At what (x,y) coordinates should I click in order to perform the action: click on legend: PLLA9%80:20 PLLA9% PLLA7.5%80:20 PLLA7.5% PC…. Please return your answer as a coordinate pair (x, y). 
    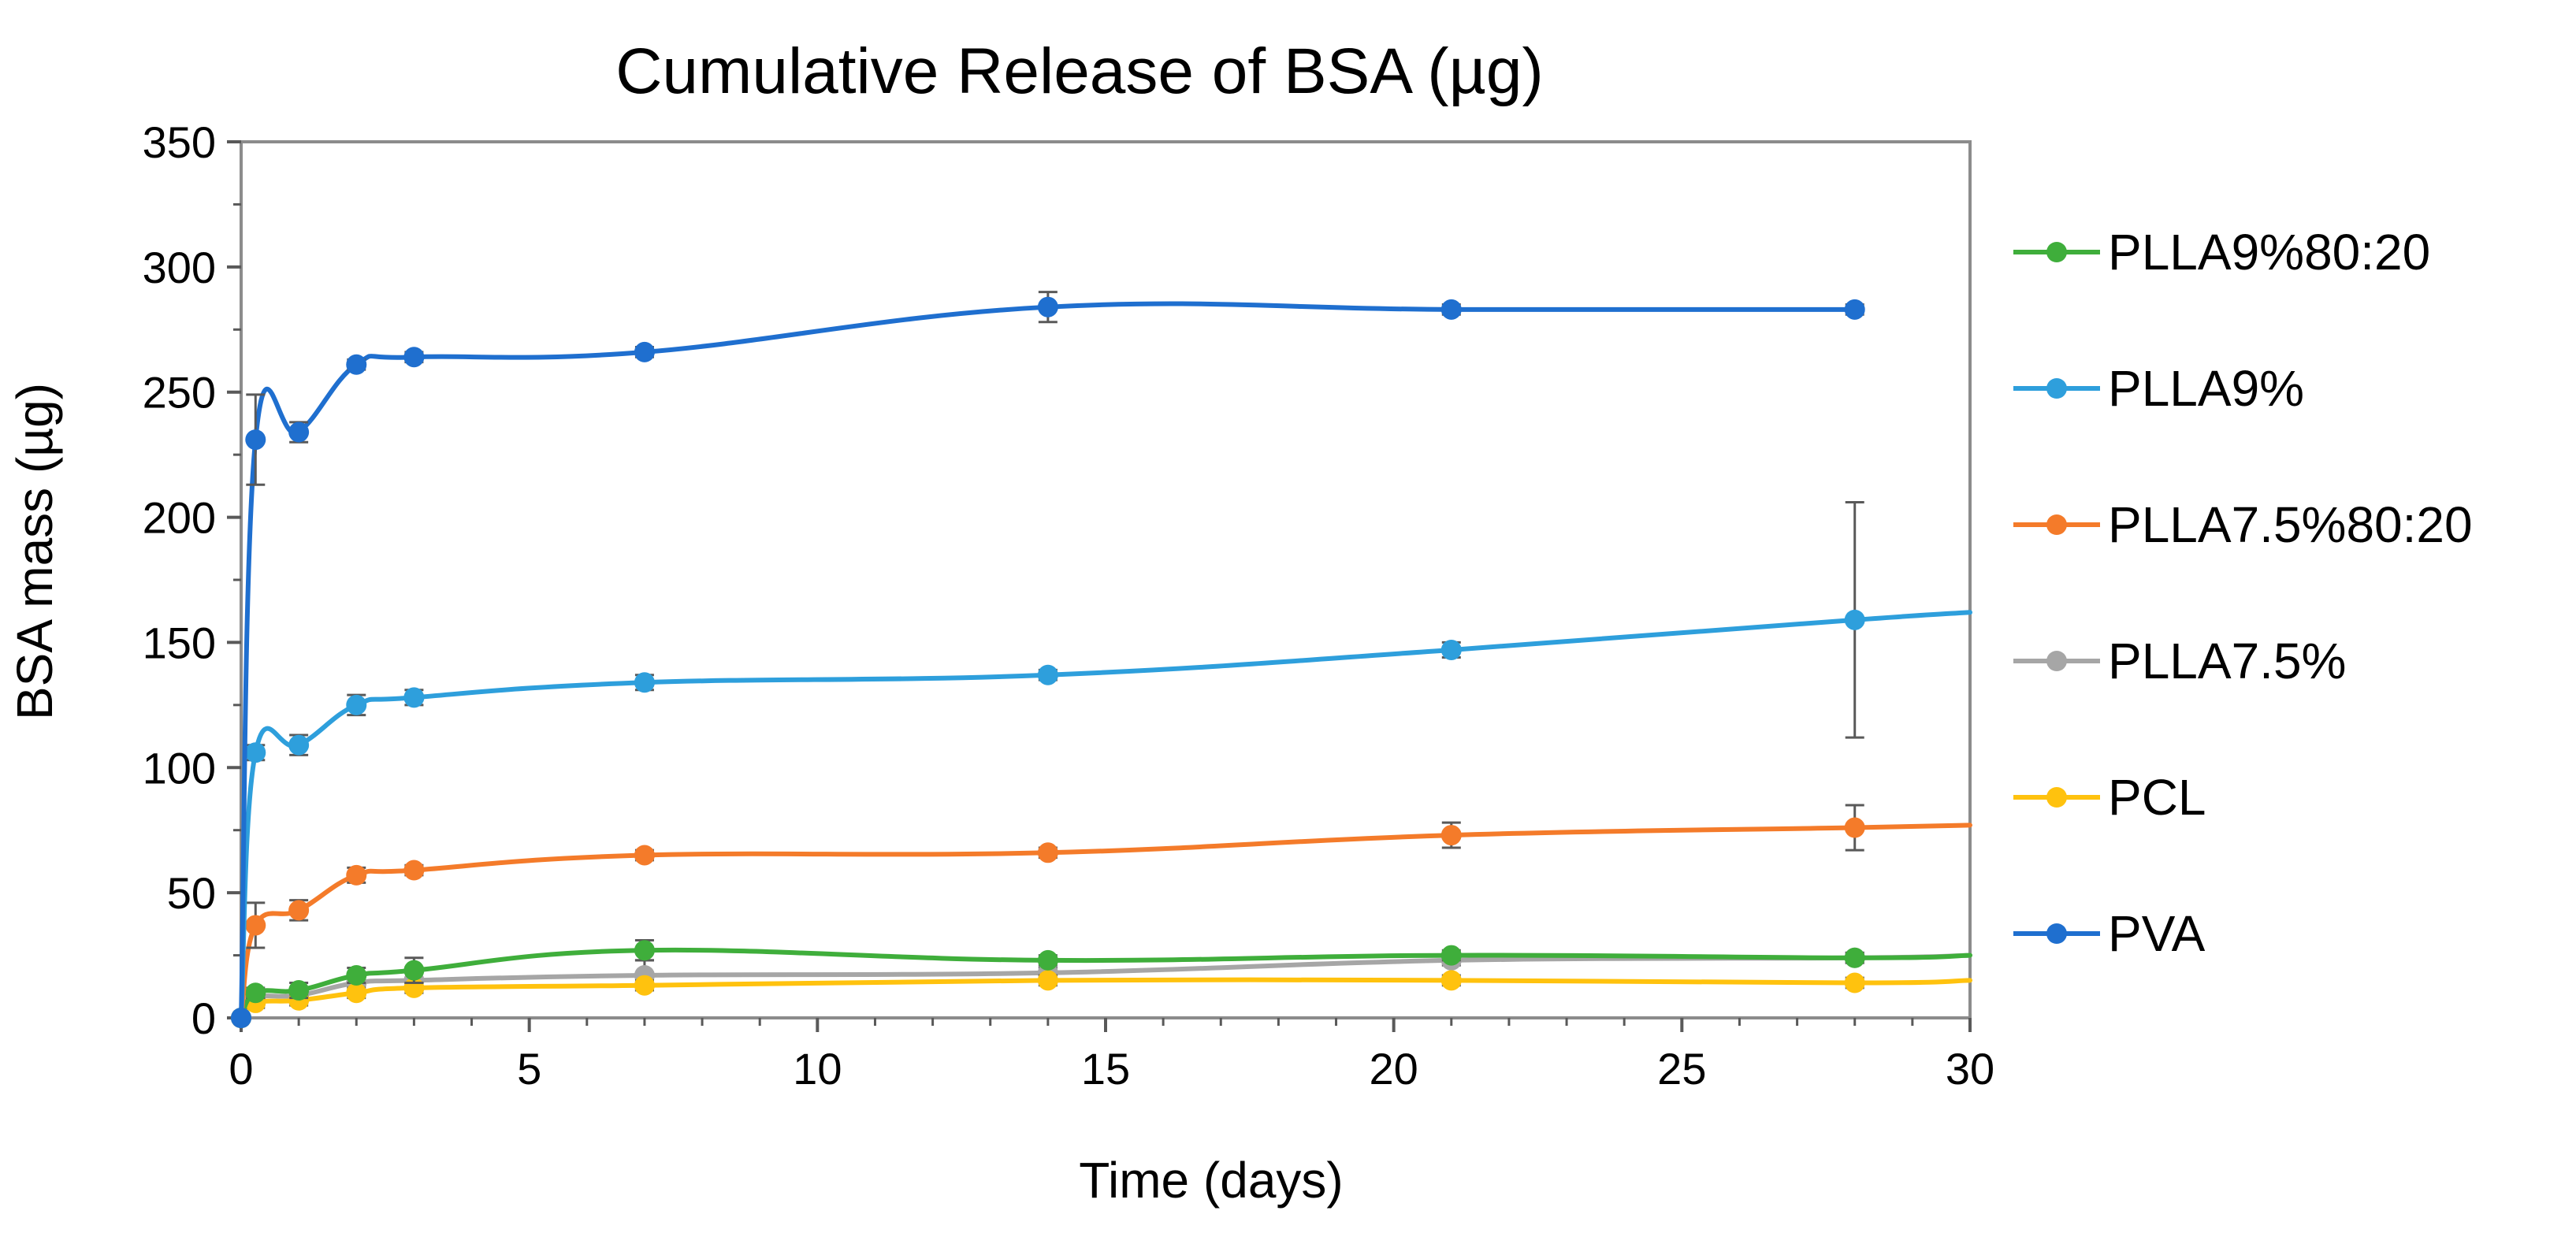
    Looking at the image, I should click on (2243, 593).